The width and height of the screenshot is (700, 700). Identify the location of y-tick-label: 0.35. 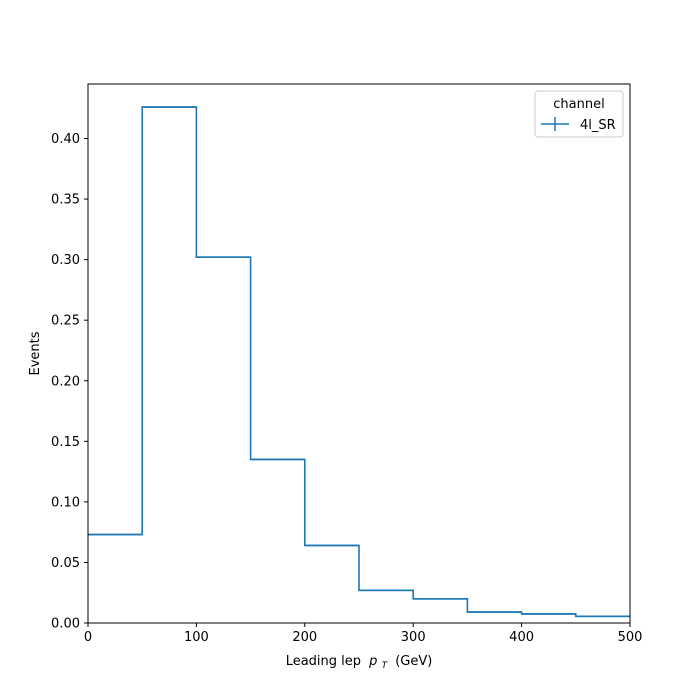
(65, 200).